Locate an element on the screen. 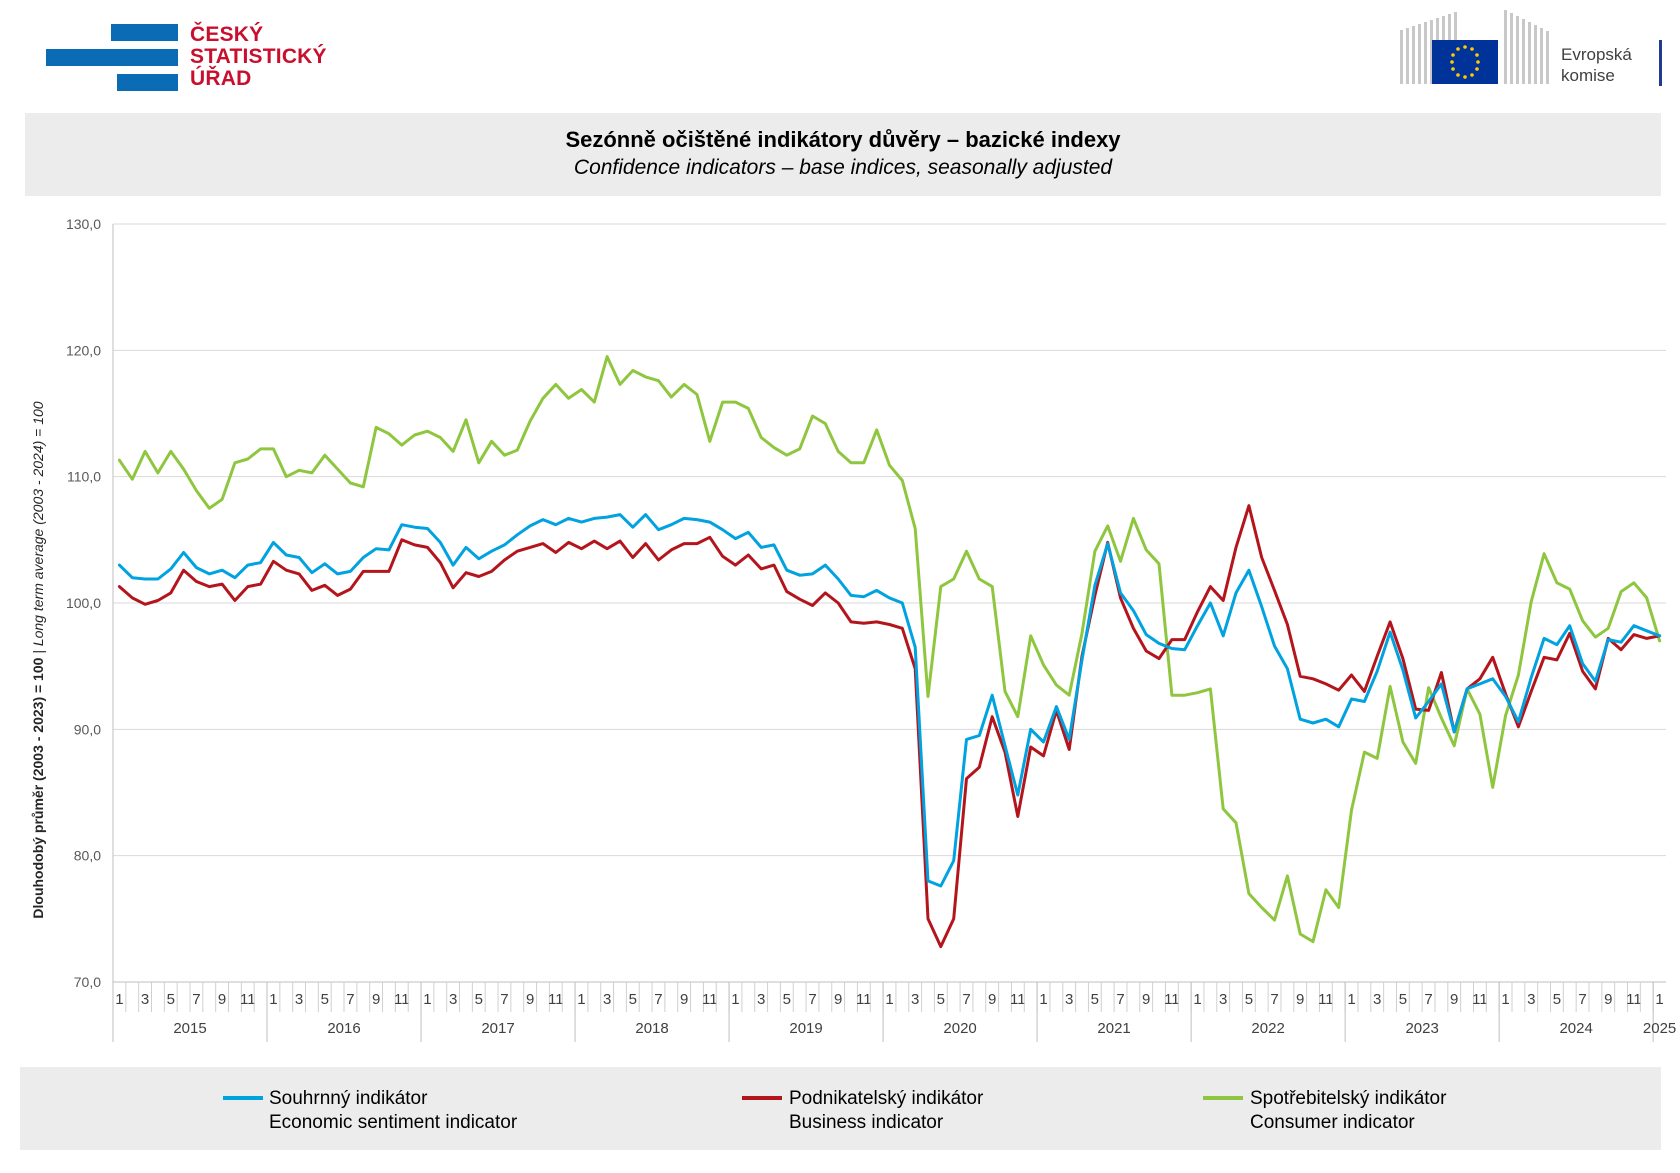 This screenshot has height=1173, width=1680. year-label: 2018 is located at coordinates (651, 1028).